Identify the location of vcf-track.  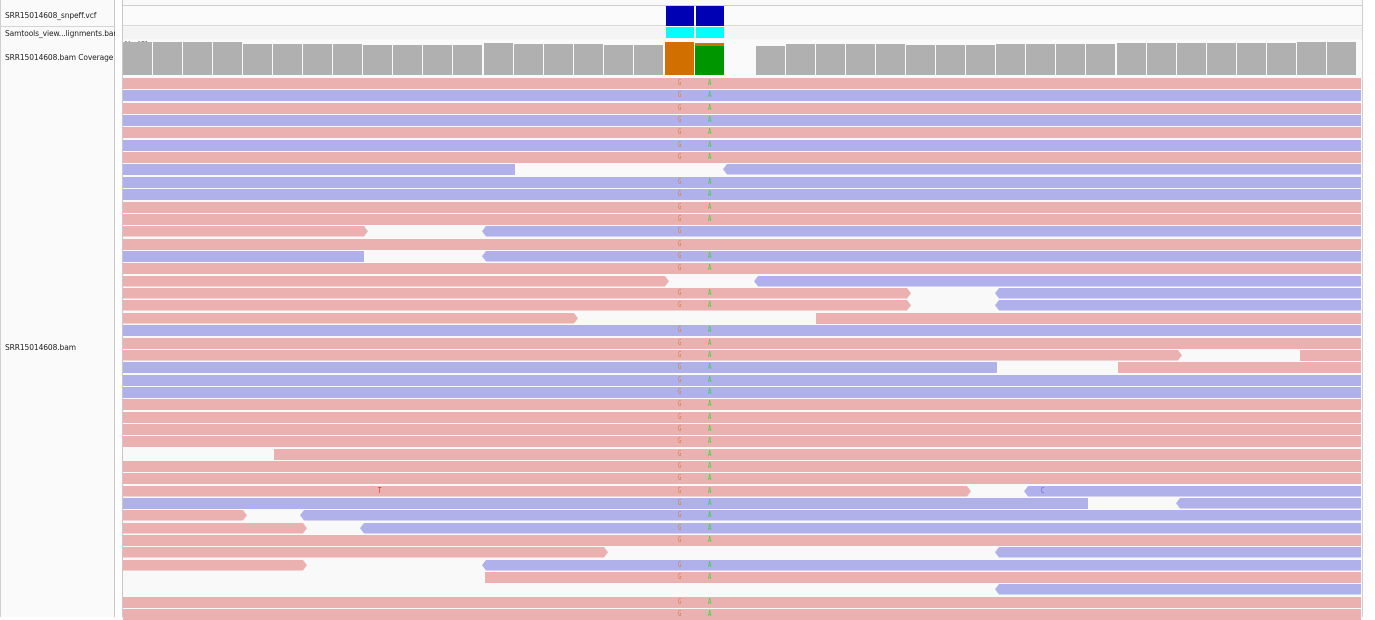
(742, 15).